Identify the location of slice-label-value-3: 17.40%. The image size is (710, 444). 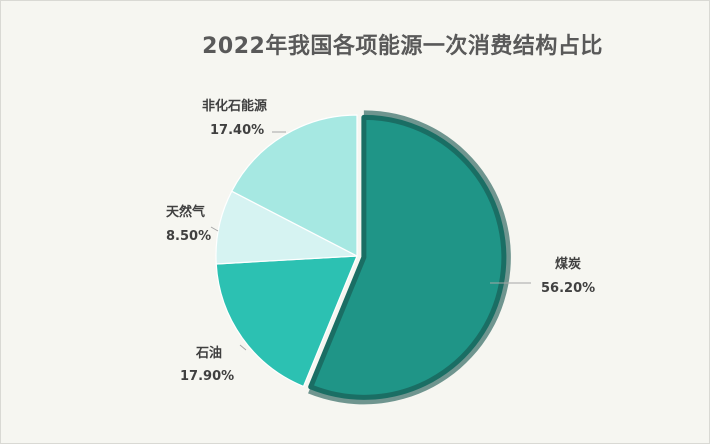
(237, 130).